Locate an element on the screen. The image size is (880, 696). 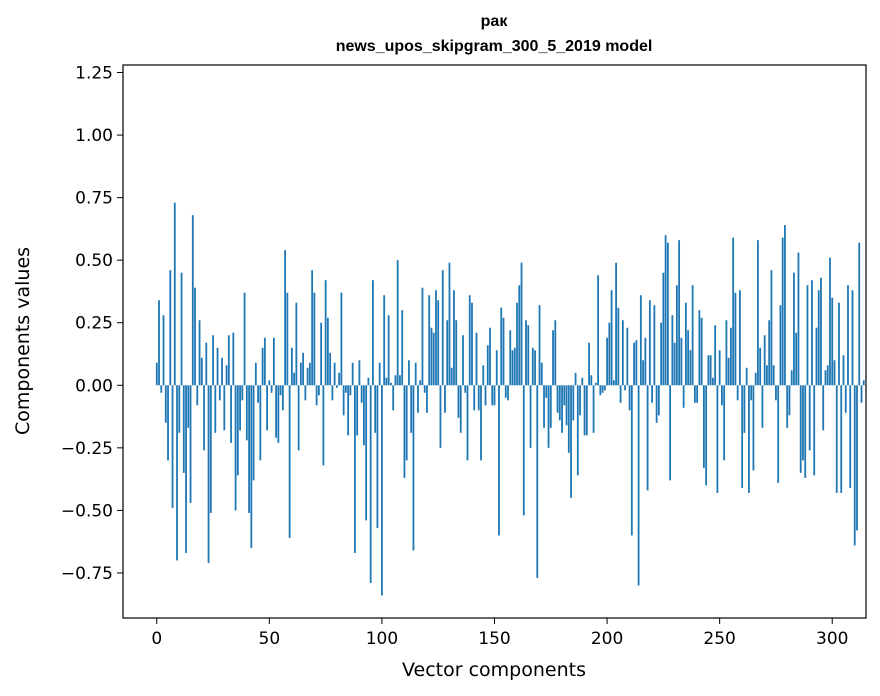
y-tick-label: 0.00 is located at coordinates (94, 386).